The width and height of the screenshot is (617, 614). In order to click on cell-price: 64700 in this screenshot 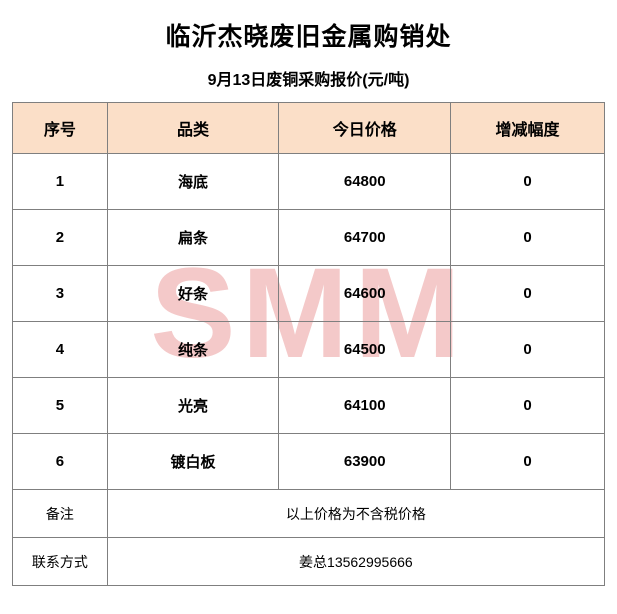, I will do `click(365, 237)`.